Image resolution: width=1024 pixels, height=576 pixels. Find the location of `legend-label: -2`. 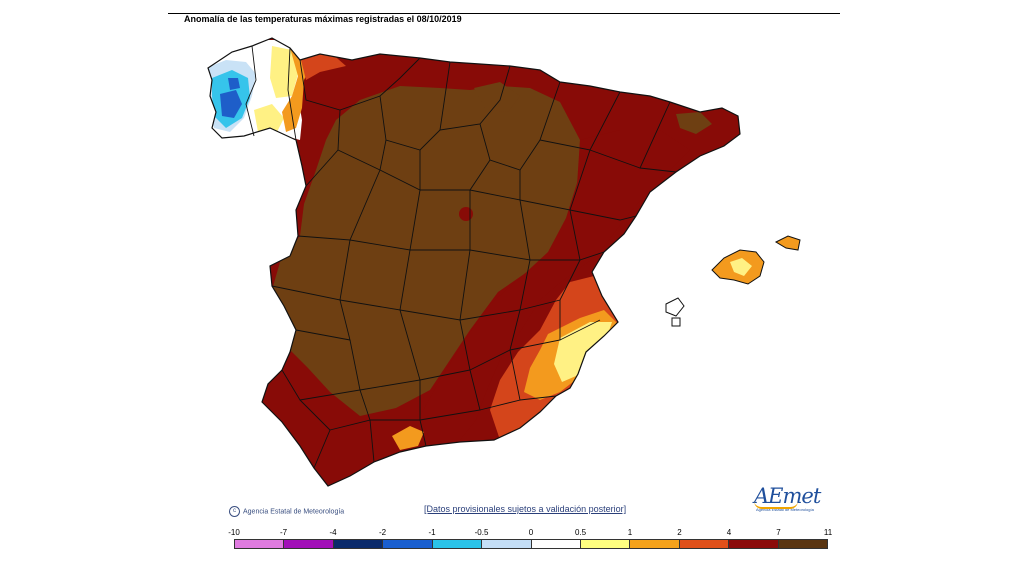

legend-label: -2 is located at coordinates (382, 532).